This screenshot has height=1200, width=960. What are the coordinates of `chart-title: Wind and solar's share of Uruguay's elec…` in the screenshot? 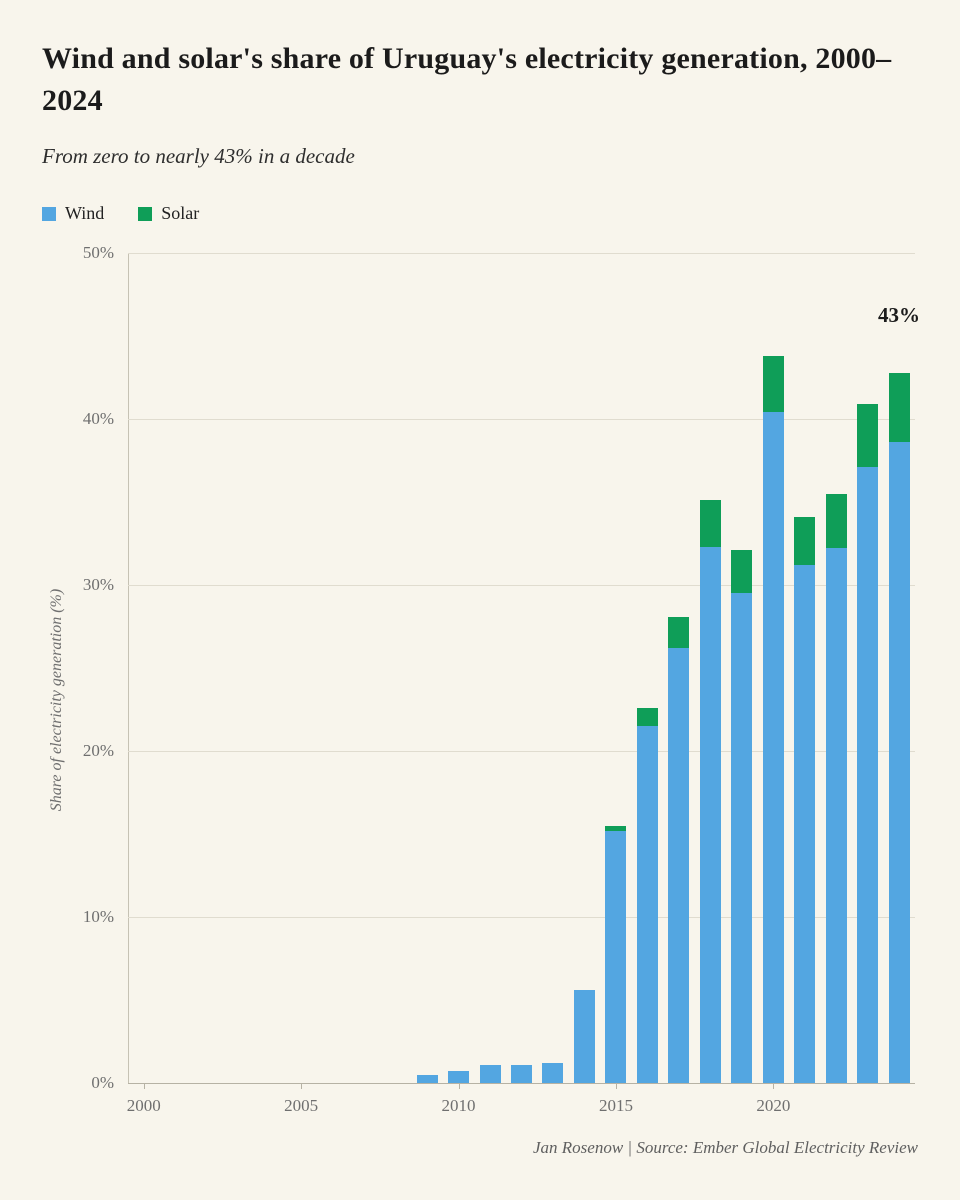 It's located at (467, 79).